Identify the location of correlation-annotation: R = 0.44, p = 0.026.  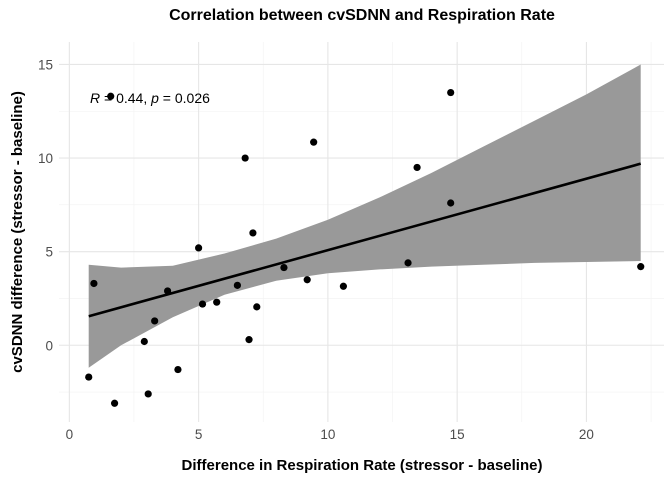
(150, 98).